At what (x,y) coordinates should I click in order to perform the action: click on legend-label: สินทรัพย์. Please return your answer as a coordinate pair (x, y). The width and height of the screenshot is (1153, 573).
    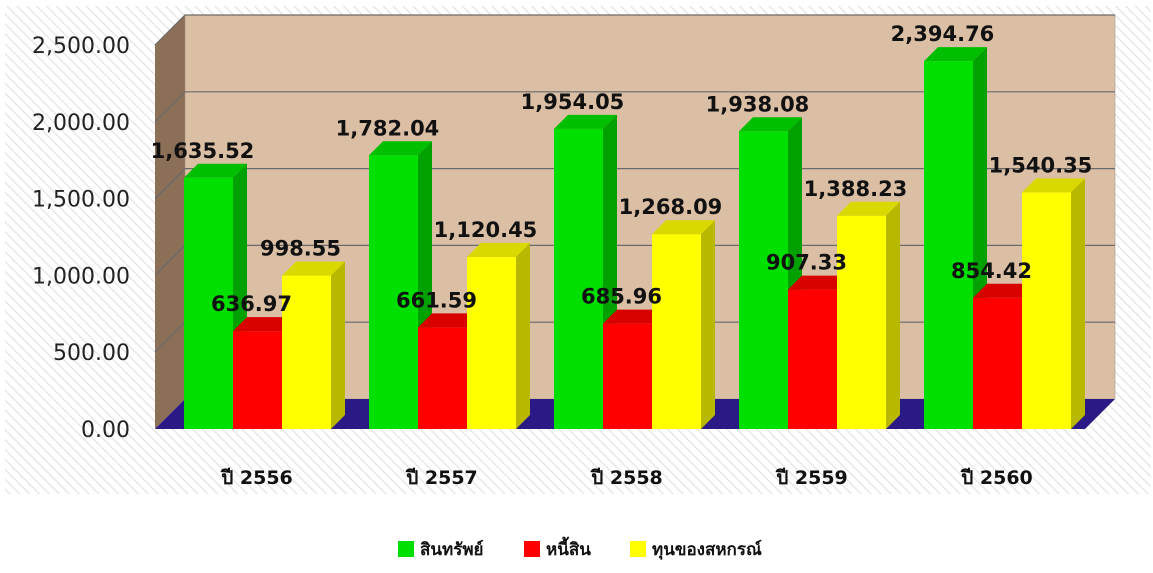
    Looking at the image, I should click on (452, 549).